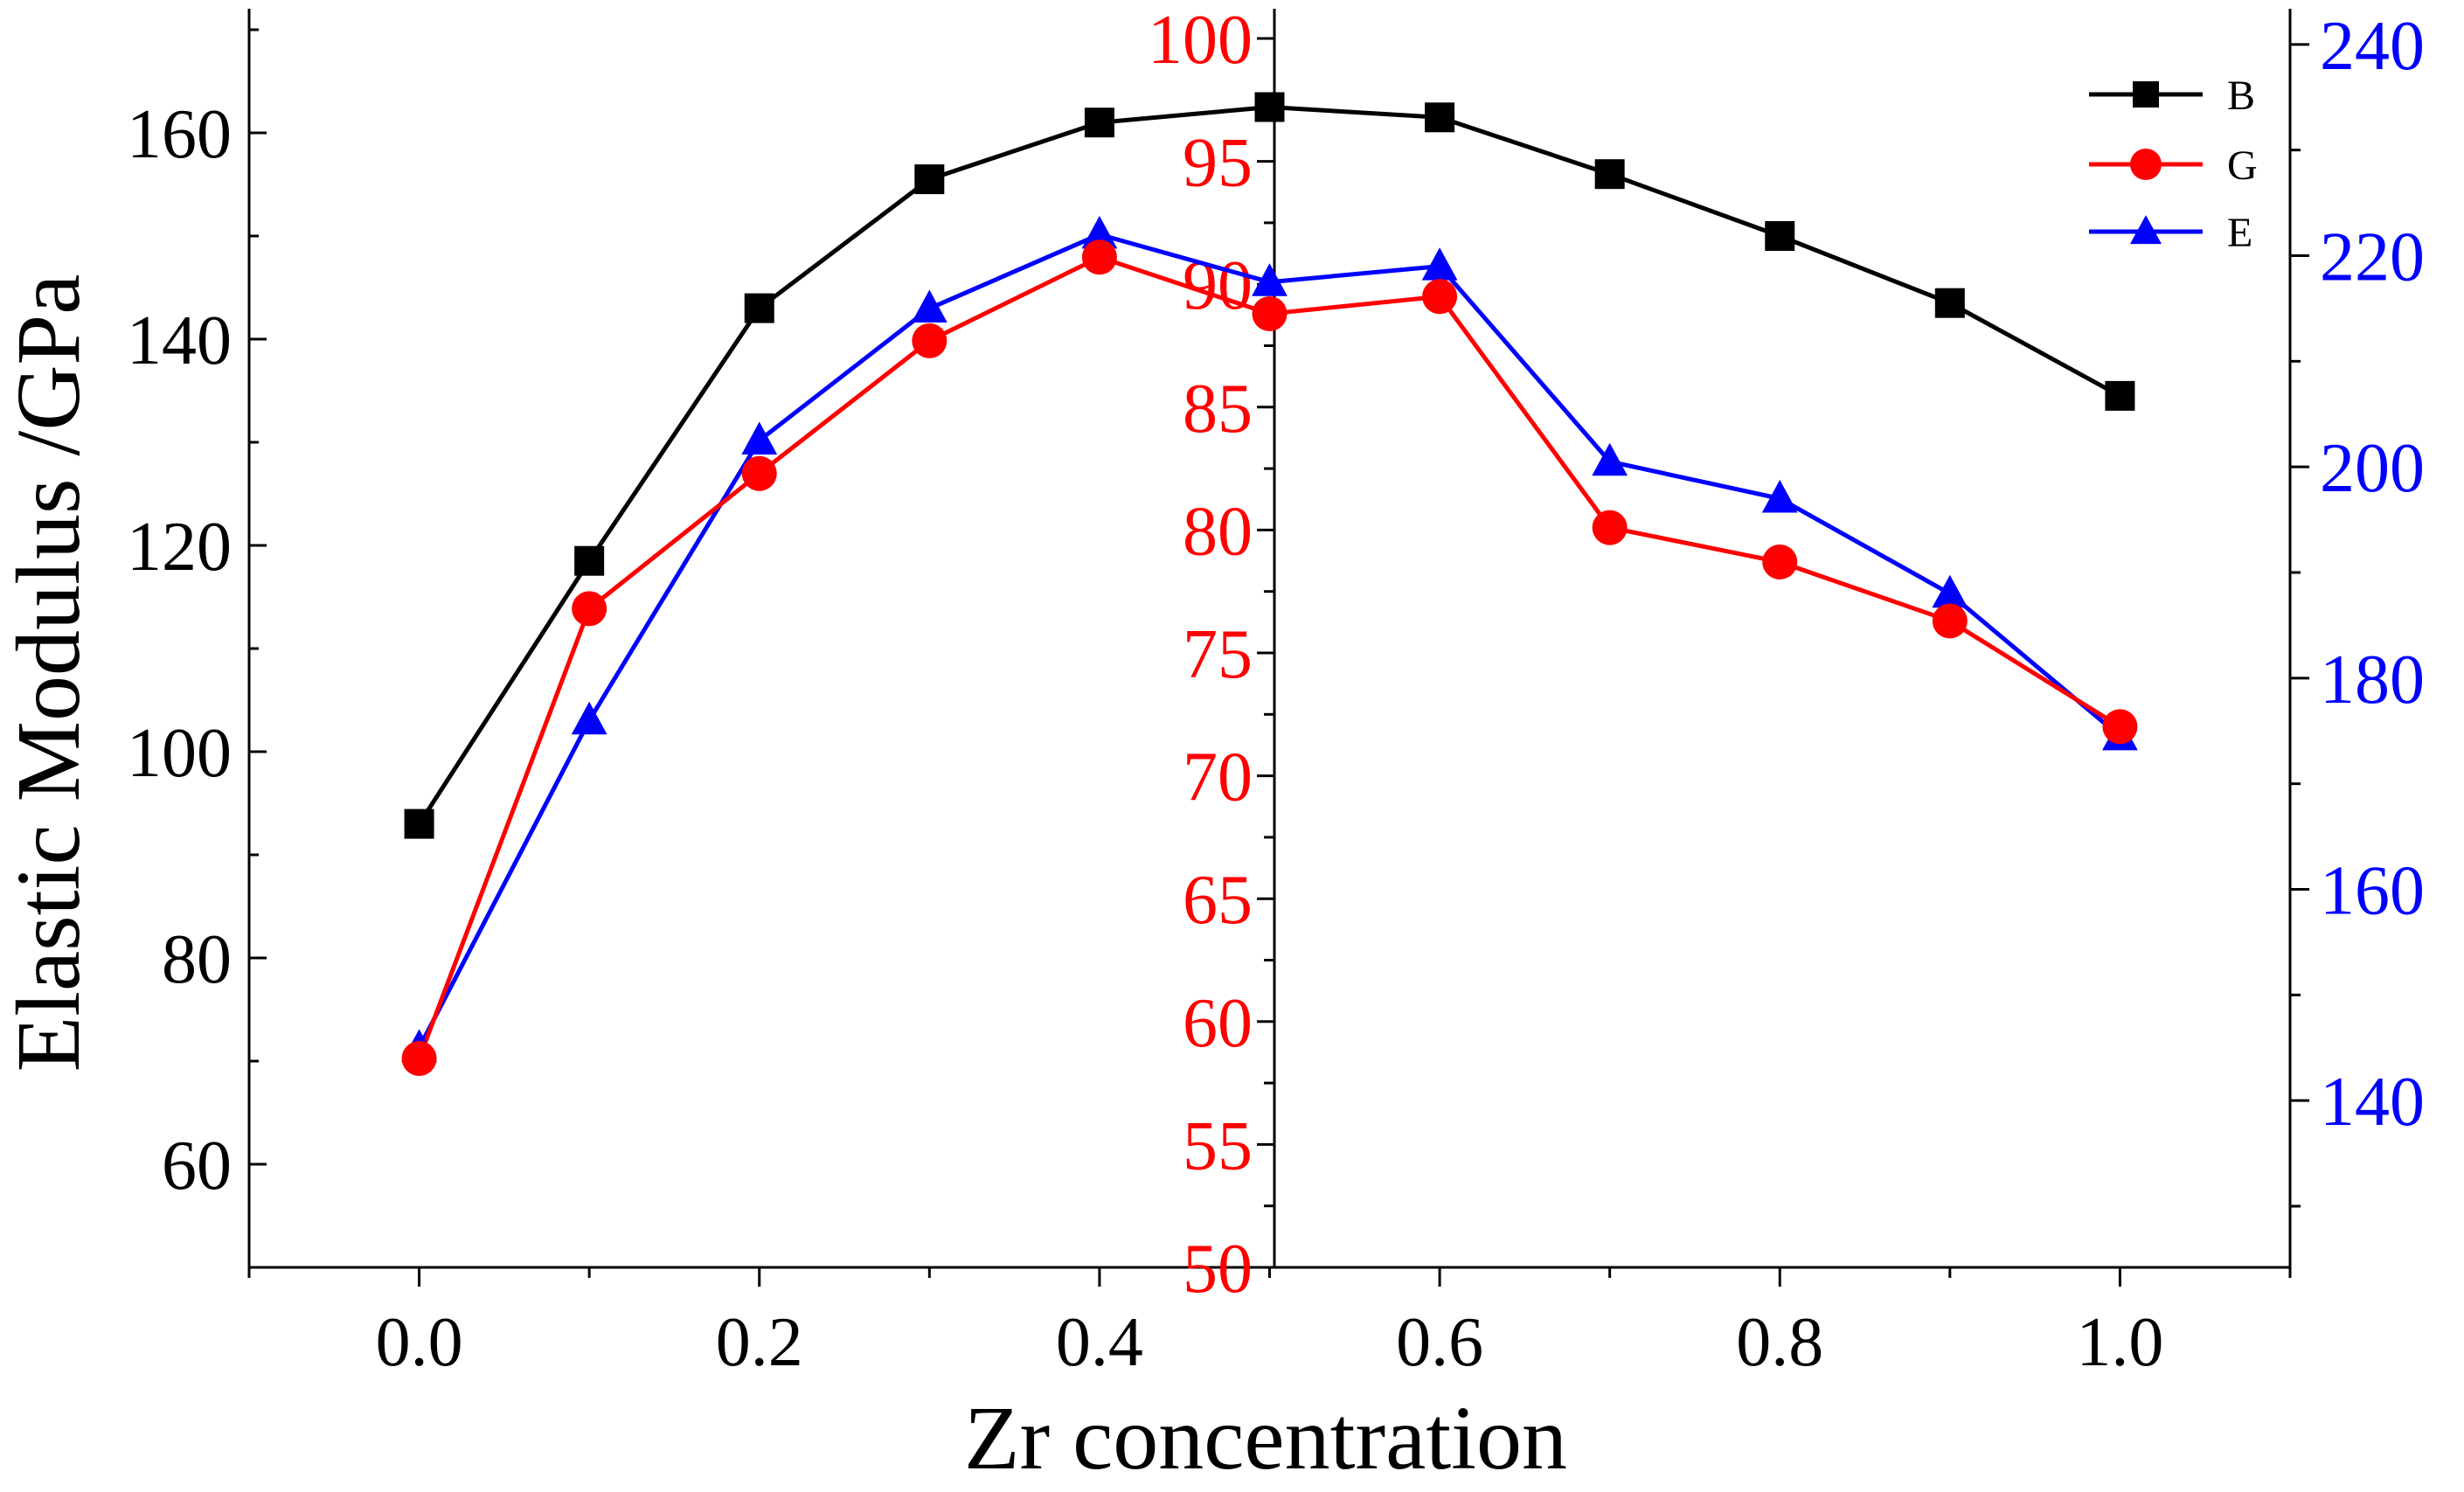 The height and width of the screenshot is (1492, 2464). I want to click on x-axis-title: Zr concentration, so click(1265, 1438).